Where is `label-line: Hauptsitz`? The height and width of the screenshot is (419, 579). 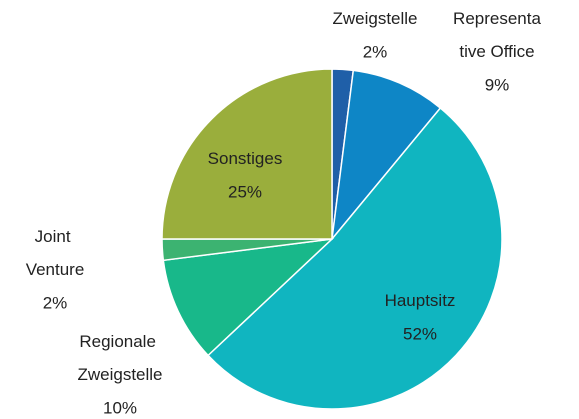 label-line: Hauptsitz is located at coordinates (420, 300).